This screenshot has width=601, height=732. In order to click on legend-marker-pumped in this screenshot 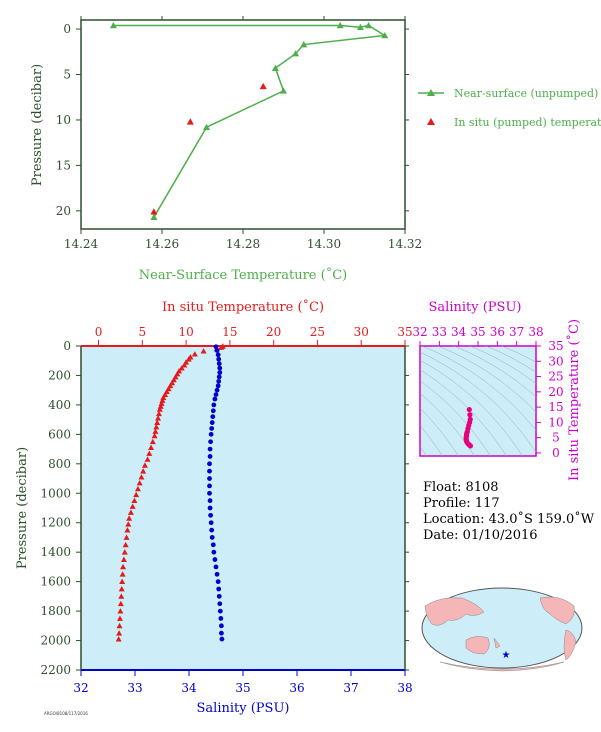, I will do `click(431, 121)`.